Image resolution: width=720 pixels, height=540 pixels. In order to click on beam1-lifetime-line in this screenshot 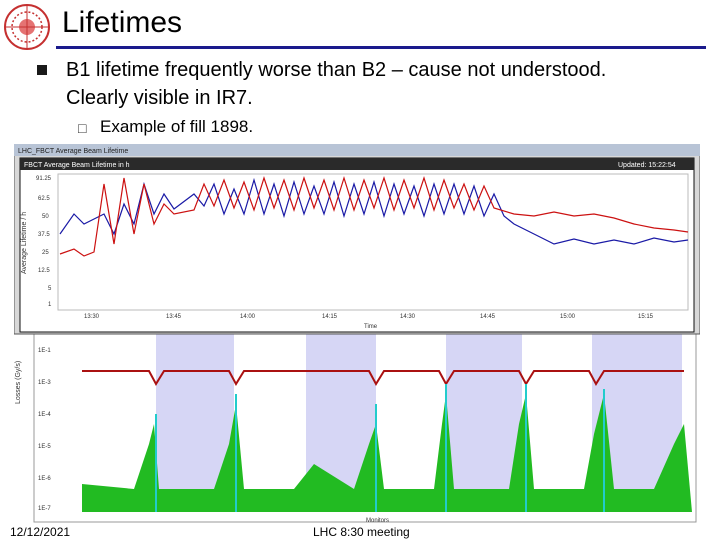, I will do `click(374, 216)`.